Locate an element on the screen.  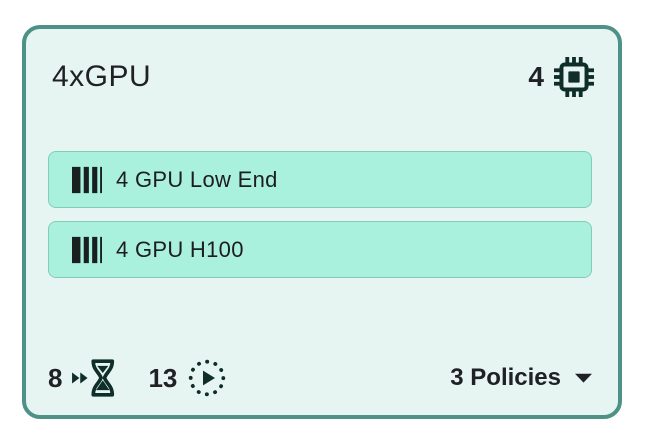
gpu-count-group: 4 is located at coordinates (561, 77).